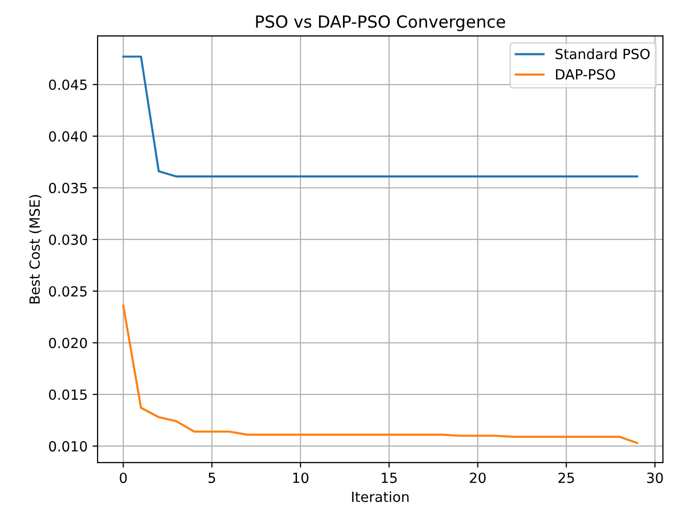 Image resolution: width=673 pixels, height=514 pixels. What do you see at coordinates (212, 478) in the screenshot?
I see `x-tick-label: 5` at bounding box center [212, 478].